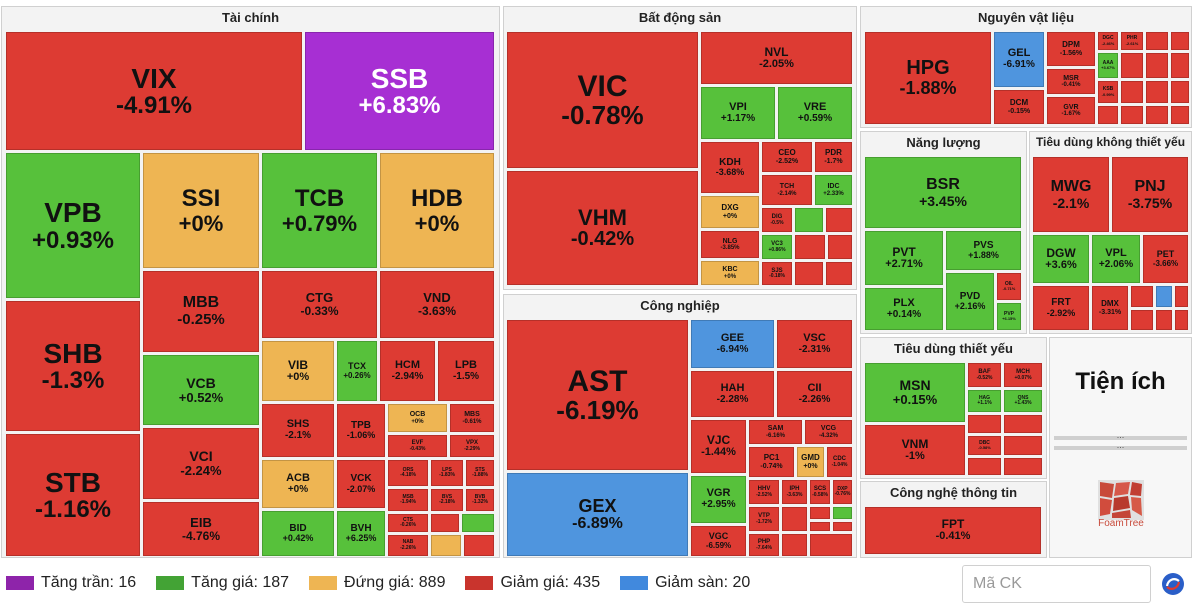 The width and height of the screenshot is (1200, 605). I want to click on stock-tile-hcm: HCM -2.94%, so click(407, 371).